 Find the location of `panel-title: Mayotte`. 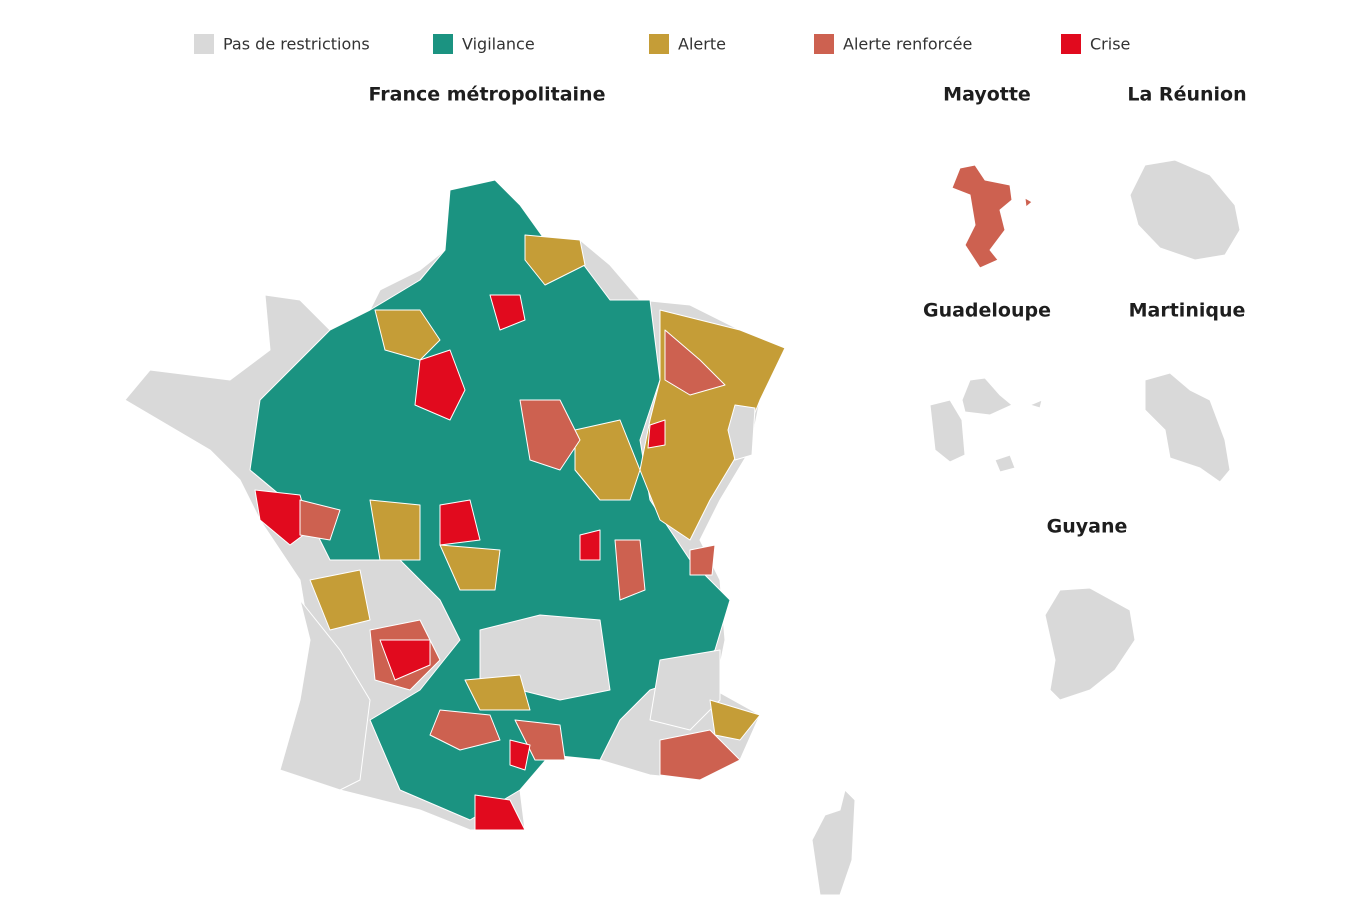

panel-title: Mayotte is located at coordinates (987, 95).